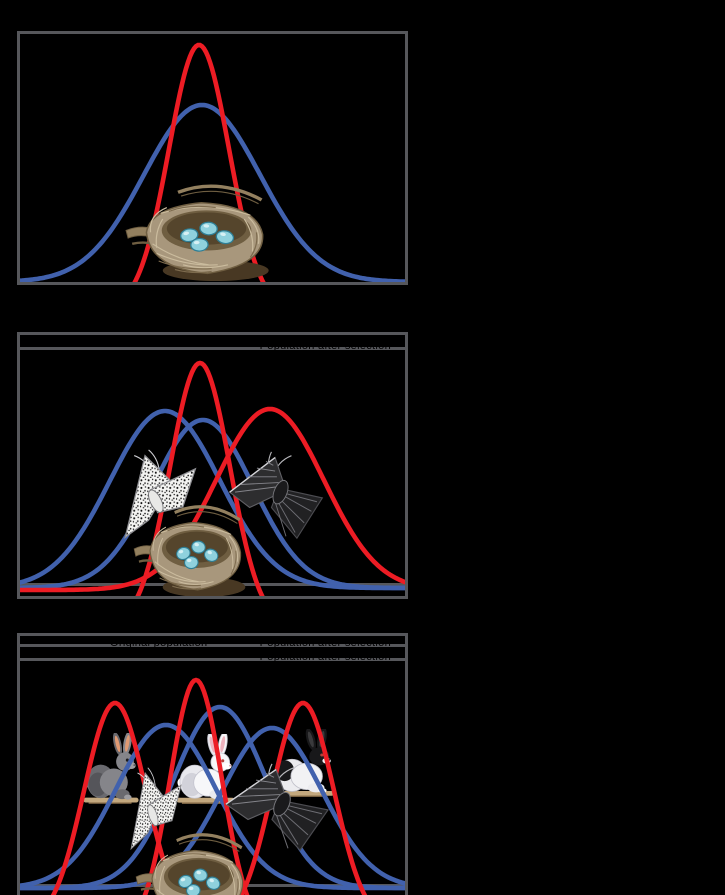 The height and width of the screenshot is (895, 725). I want to click on over-art, so click(197, 233).